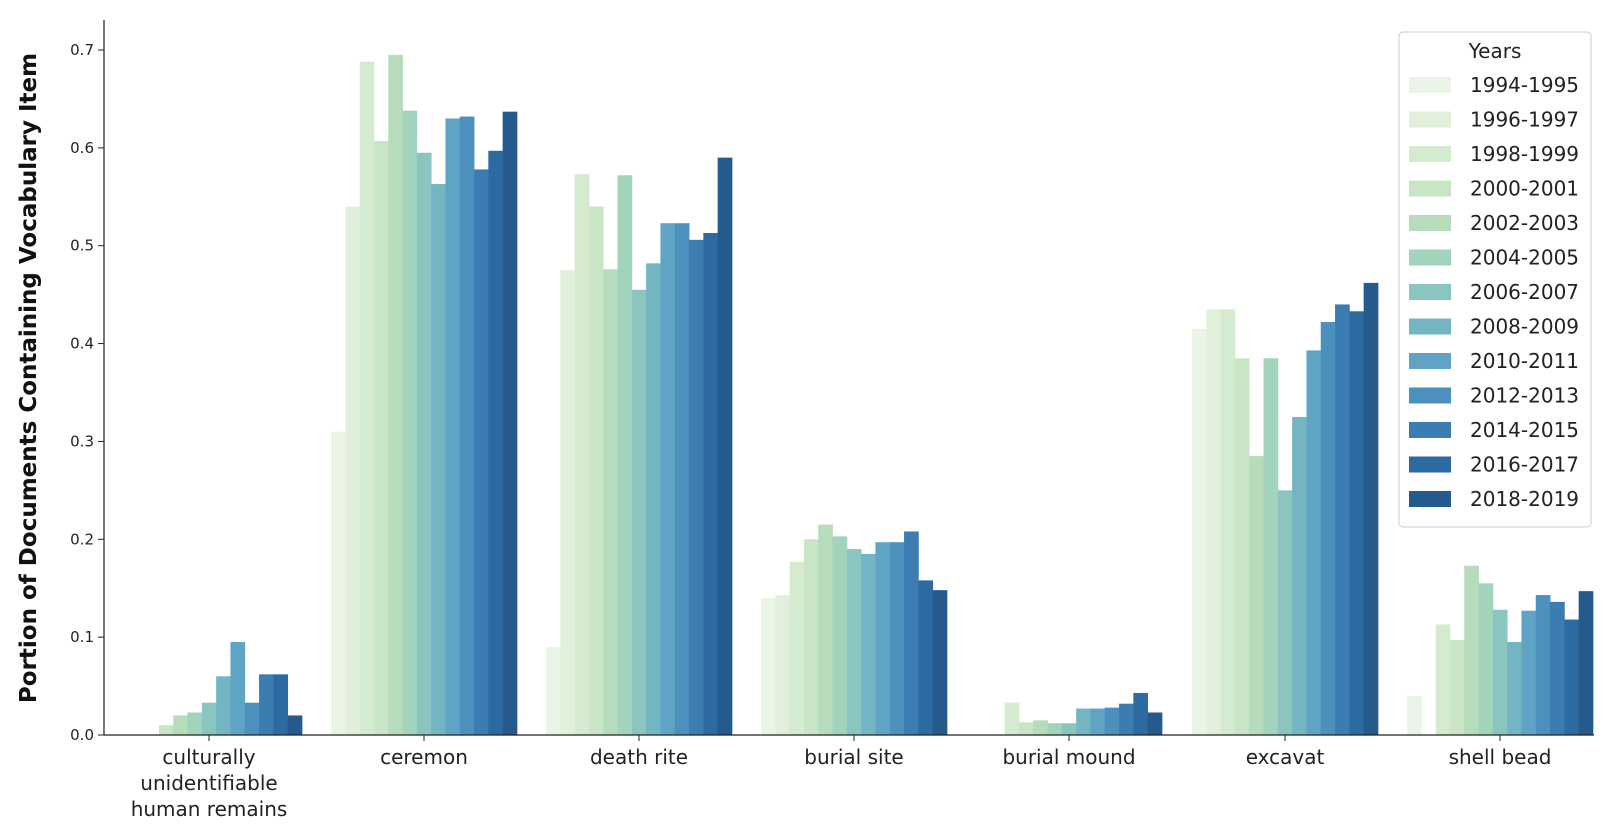 The height and width of the screenshot is (838, 1620). Describe the element at coordinates (1256, 595) in the screenshot. I see `bar-2002-2003-cat5` at that location.